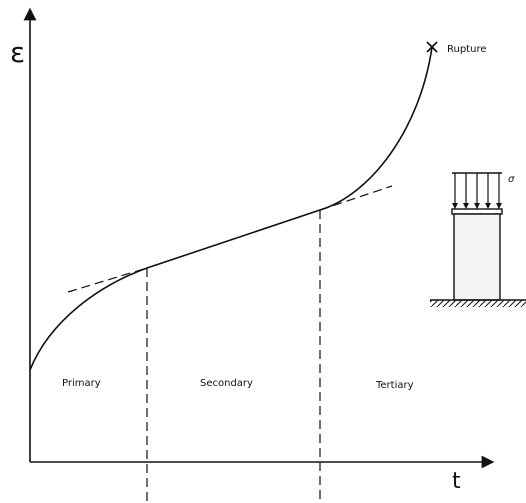 The height and width of the screenshot is (503, 526). What do you see at coordinates (432, 47) in the screenshot?
I see `rupture-mark` at bounding box center [432, 47].